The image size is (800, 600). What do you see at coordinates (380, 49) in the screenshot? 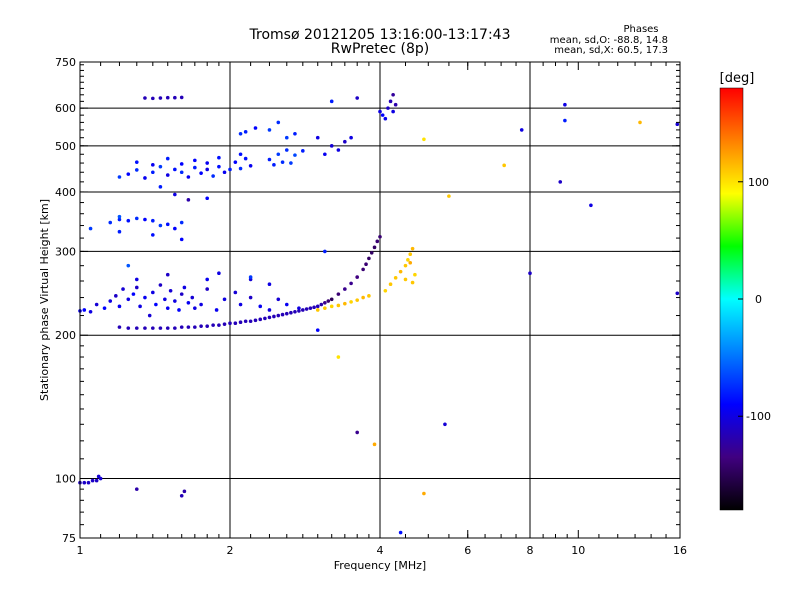
I see `chart-subtitle: RwPretec (8p)` at bounding box center [380, 49].